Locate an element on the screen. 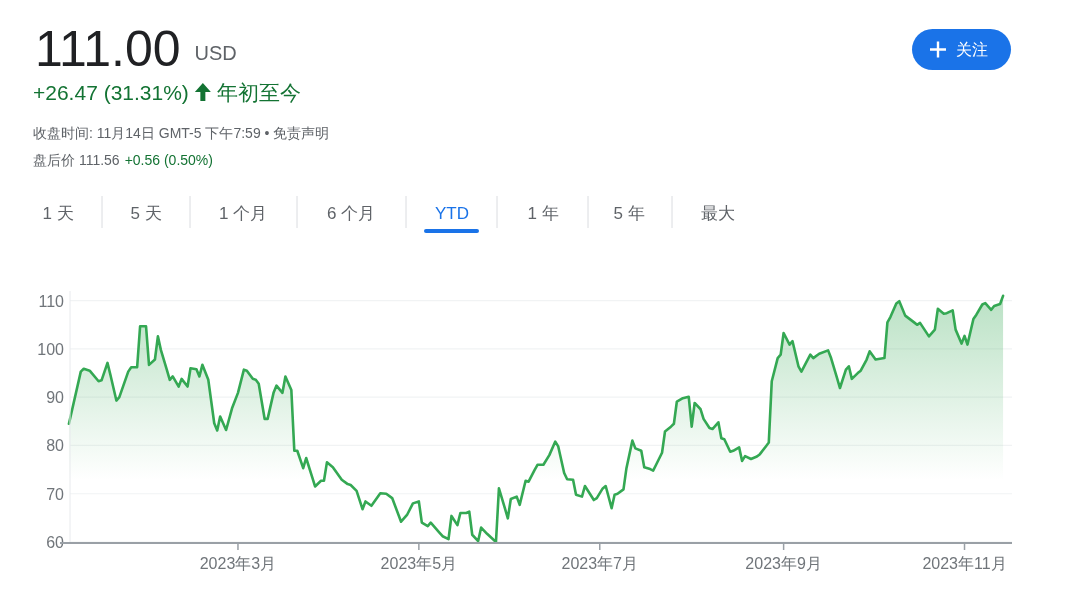 This screenshot has width=1072, height=591. text: 年初至今 is located at coordinates (258, 92).